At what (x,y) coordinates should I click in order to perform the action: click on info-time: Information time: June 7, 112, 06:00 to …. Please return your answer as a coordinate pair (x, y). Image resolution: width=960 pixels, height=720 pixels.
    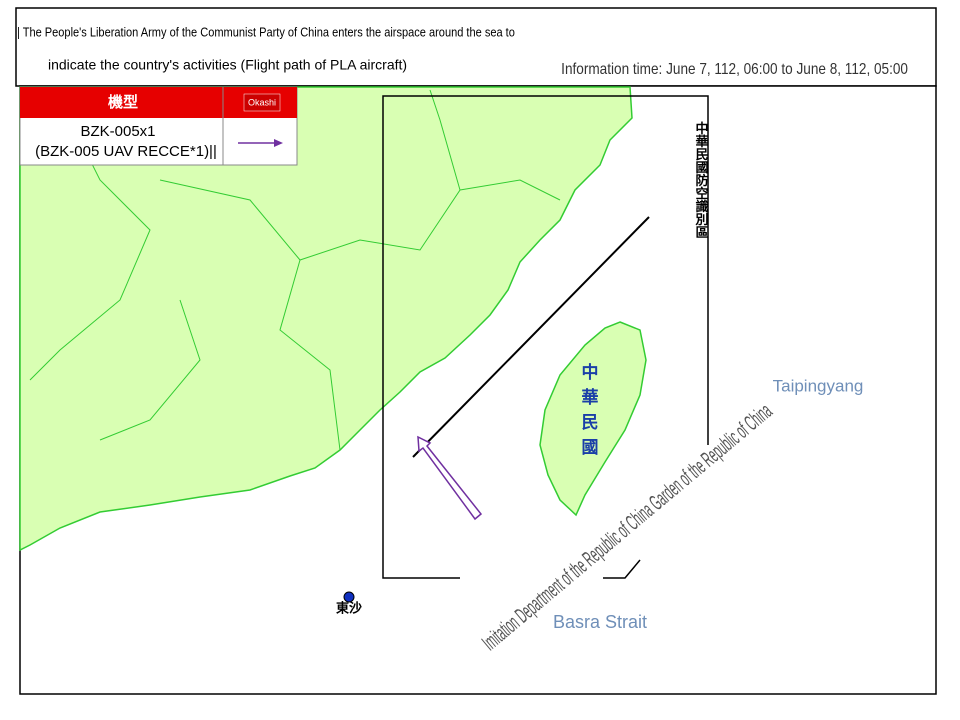
    Looking at the image, I should click on (734, 69).